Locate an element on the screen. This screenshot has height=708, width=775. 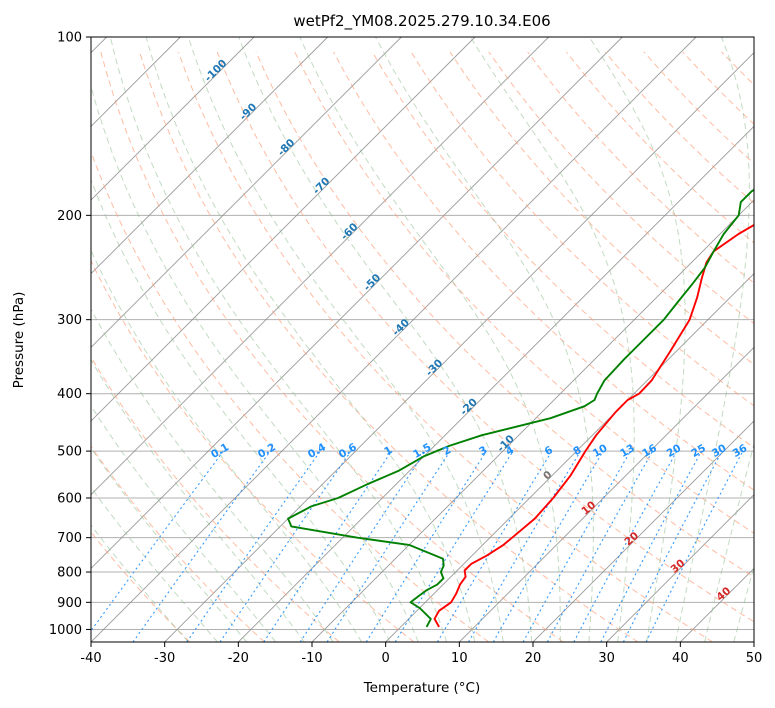
y-tick-label: 500 is located at coordinates (69, 452).